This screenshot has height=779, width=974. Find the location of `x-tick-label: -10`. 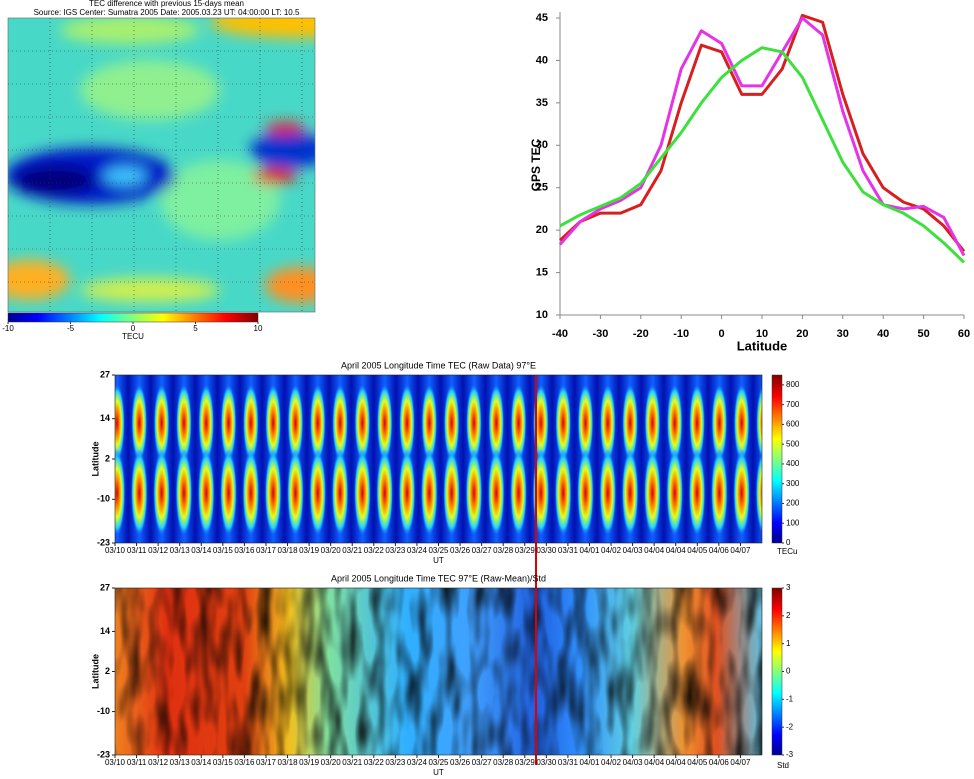

x-tick-label: -10 is located at coordinates (681, 334).